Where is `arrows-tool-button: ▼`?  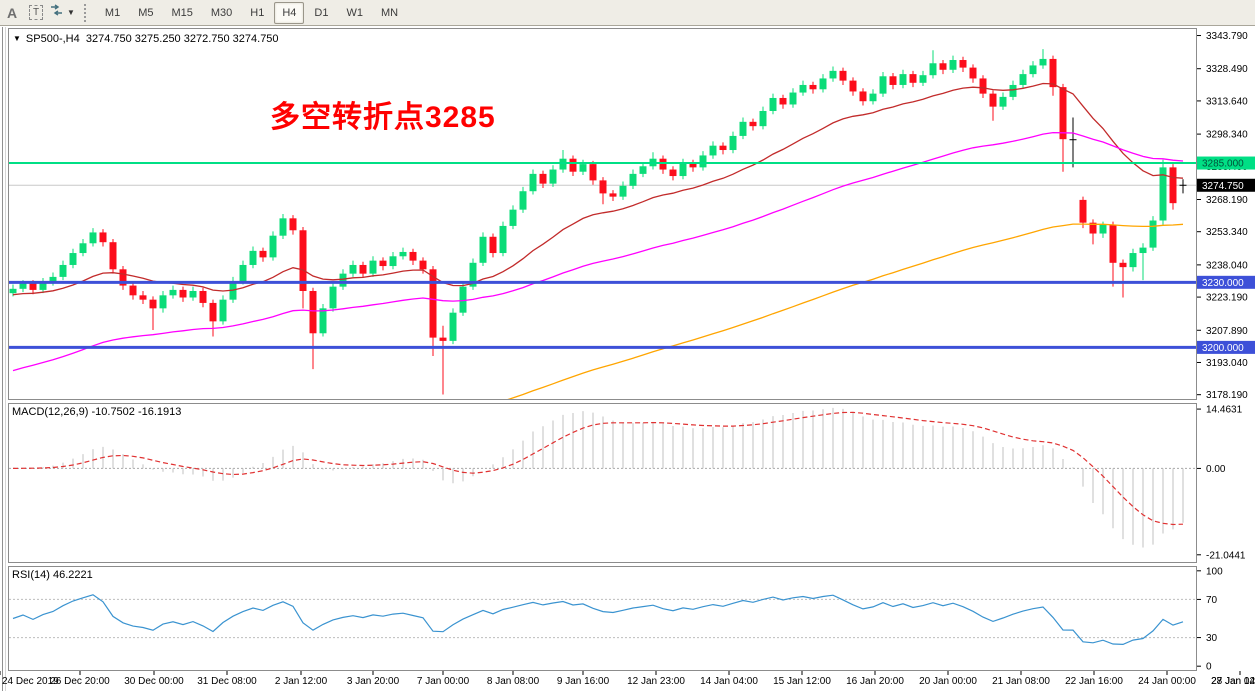 arrows-tool-button: ▼ is located at coordinates (62, 13).